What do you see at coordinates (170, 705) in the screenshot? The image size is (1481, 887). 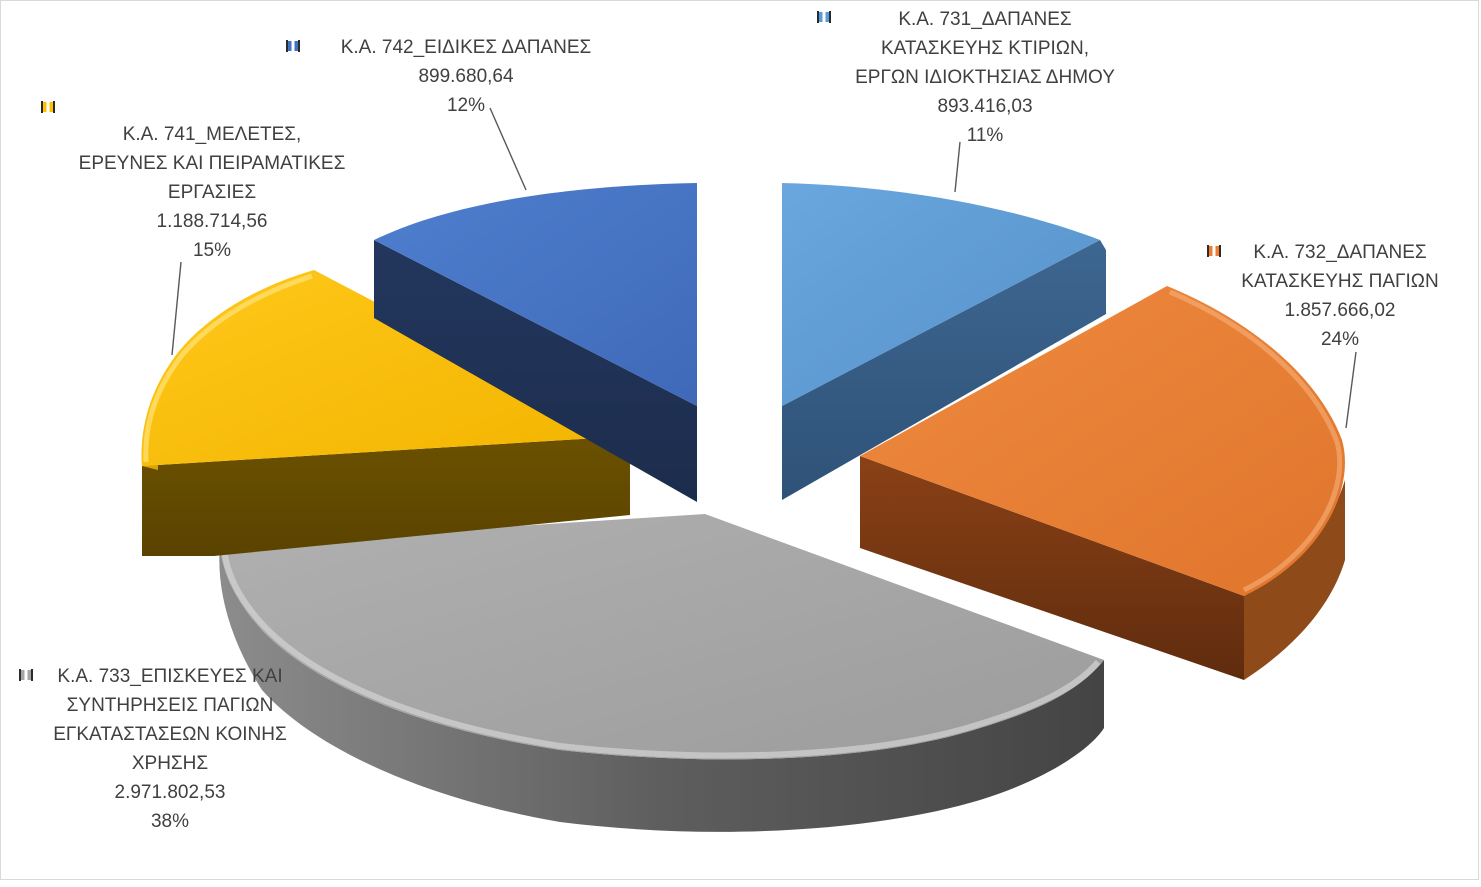 I see `slice-733-label-line-1: ΣΥΝΤΗΡΗΣΕΙΣ ΠΑΓΙΩΝ` at bounding box center [170, 705].